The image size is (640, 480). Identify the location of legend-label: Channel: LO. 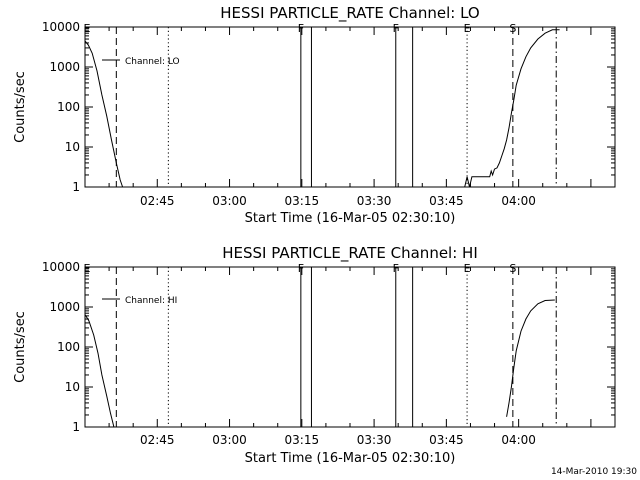
(152, 62).